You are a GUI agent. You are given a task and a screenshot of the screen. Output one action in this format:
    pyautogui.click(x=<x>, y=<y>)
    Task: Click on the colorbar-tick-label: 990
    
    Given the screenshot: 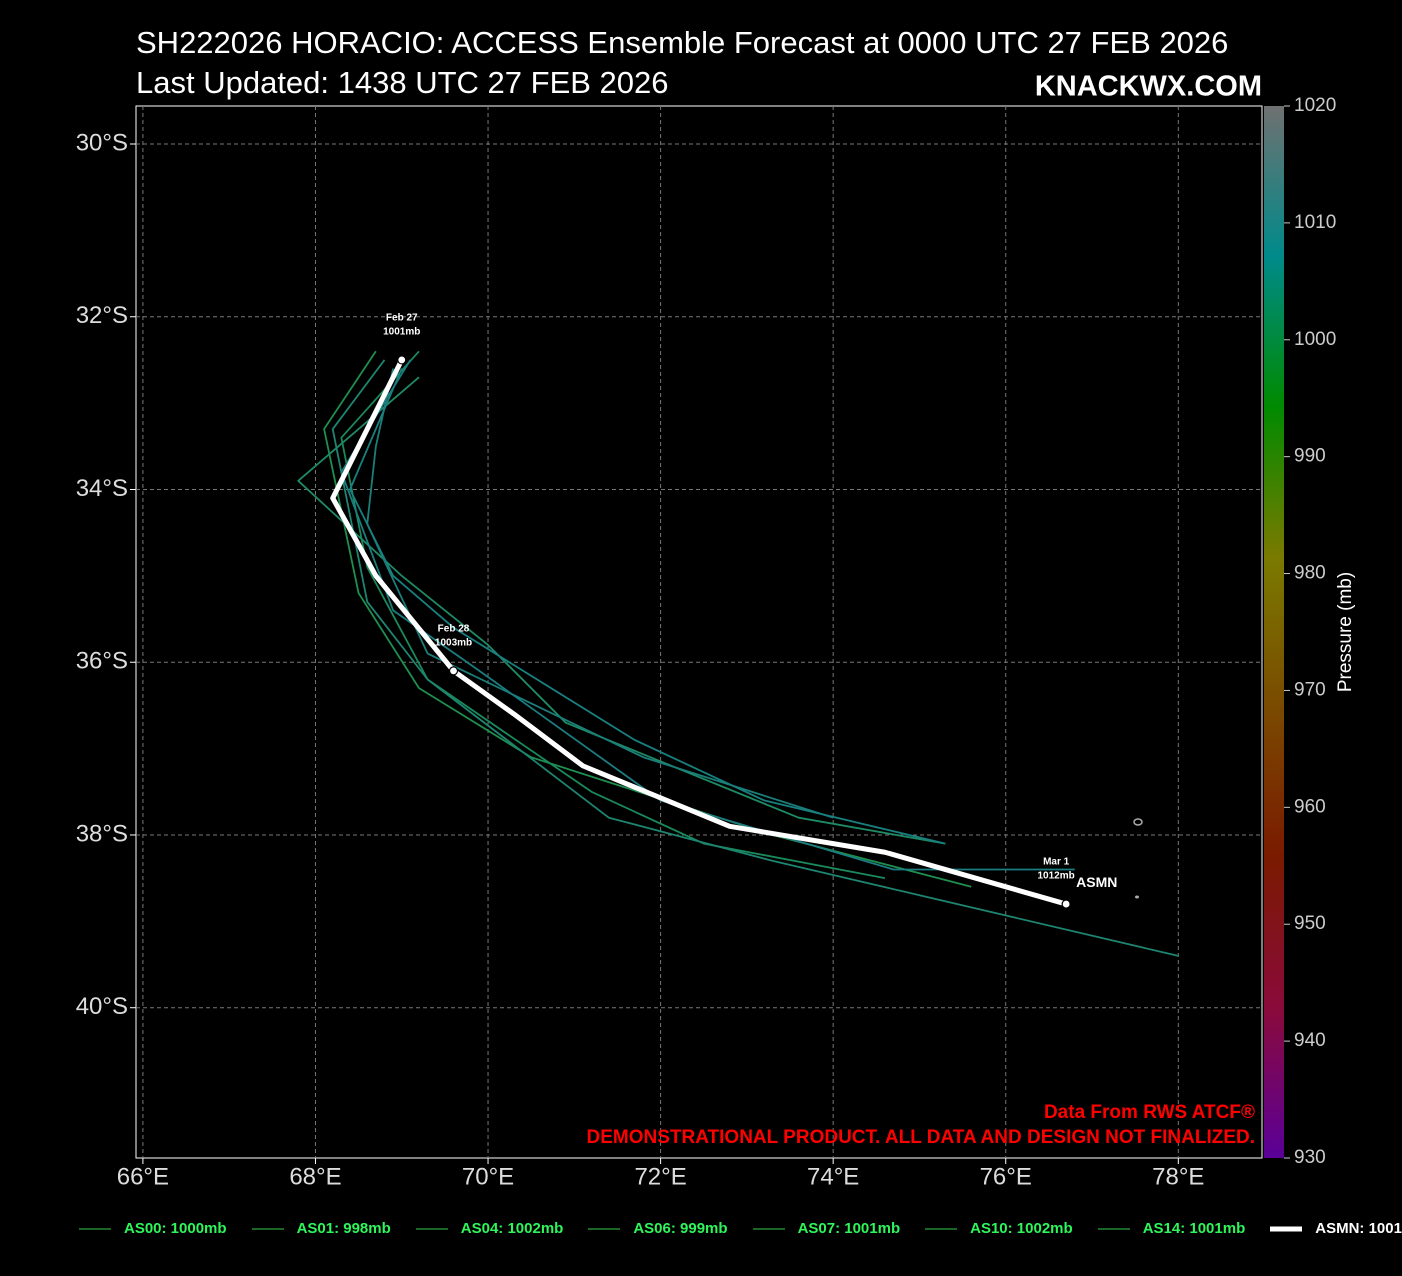 What is the action you would take?
    pyautogui.click(x=1310, y=456)
    